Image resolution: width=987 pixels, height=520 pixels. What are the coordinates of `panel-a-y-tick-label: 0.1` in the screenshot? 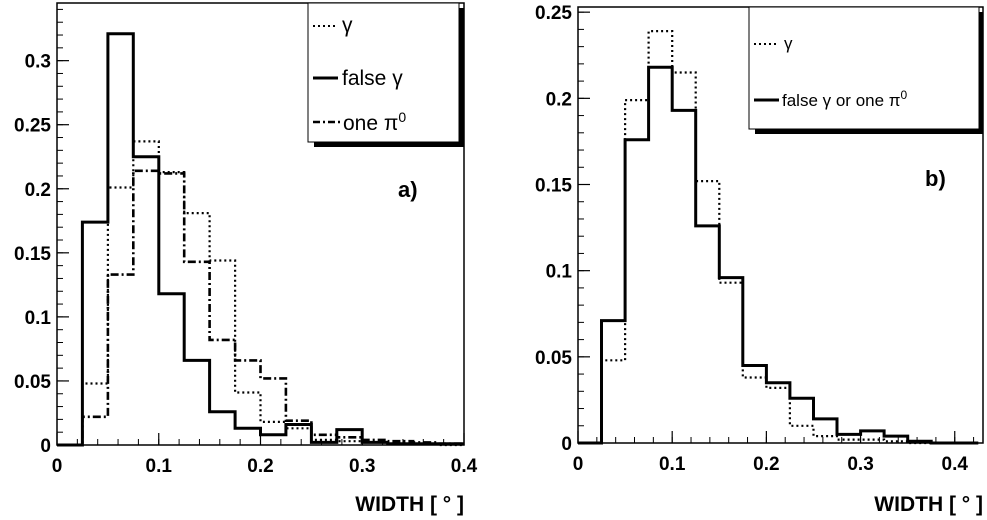 It's located at (38, 318).